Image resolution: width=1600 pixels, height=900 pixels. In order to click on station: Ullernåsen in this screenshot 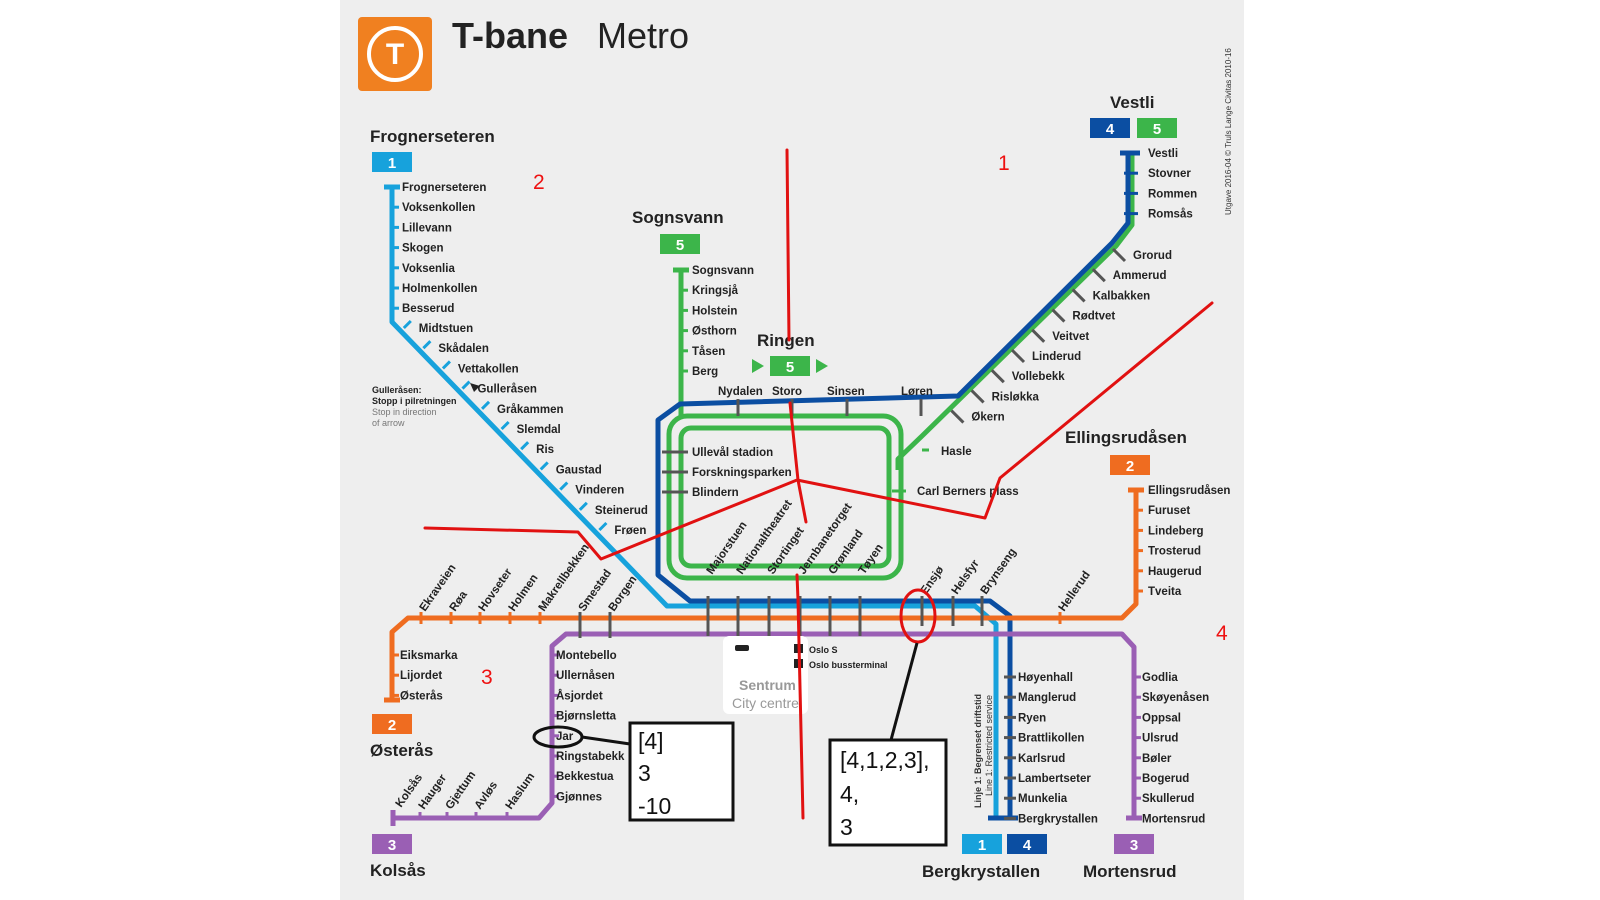, I will do `click(583, 676)`.